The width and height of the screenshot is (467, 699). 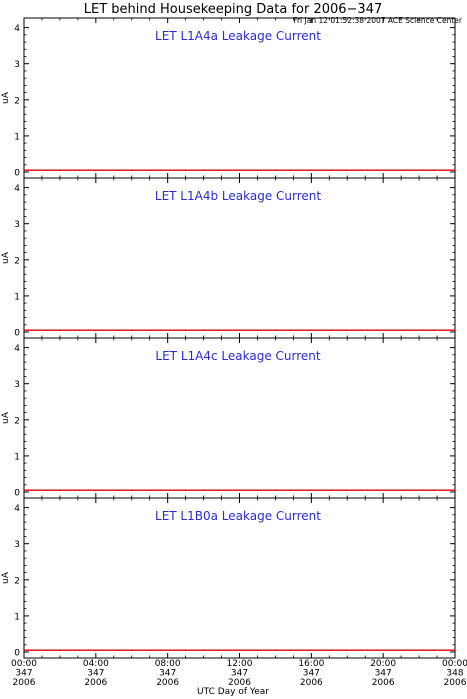 What do you see at coordinates (168, 673) in the screenshot?
I see `x-tick-label: 08:00 347 2006` at bounding box center [168, 673].